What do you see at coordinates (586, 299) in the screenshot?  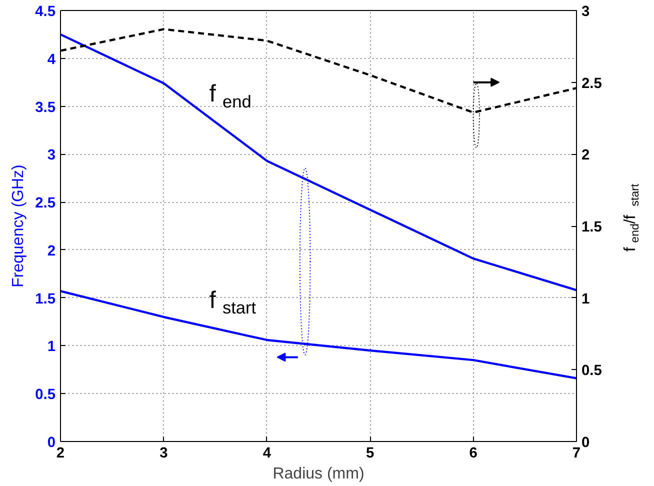 I see `y2-tick-label: 1` at bounding box center [586, 299].